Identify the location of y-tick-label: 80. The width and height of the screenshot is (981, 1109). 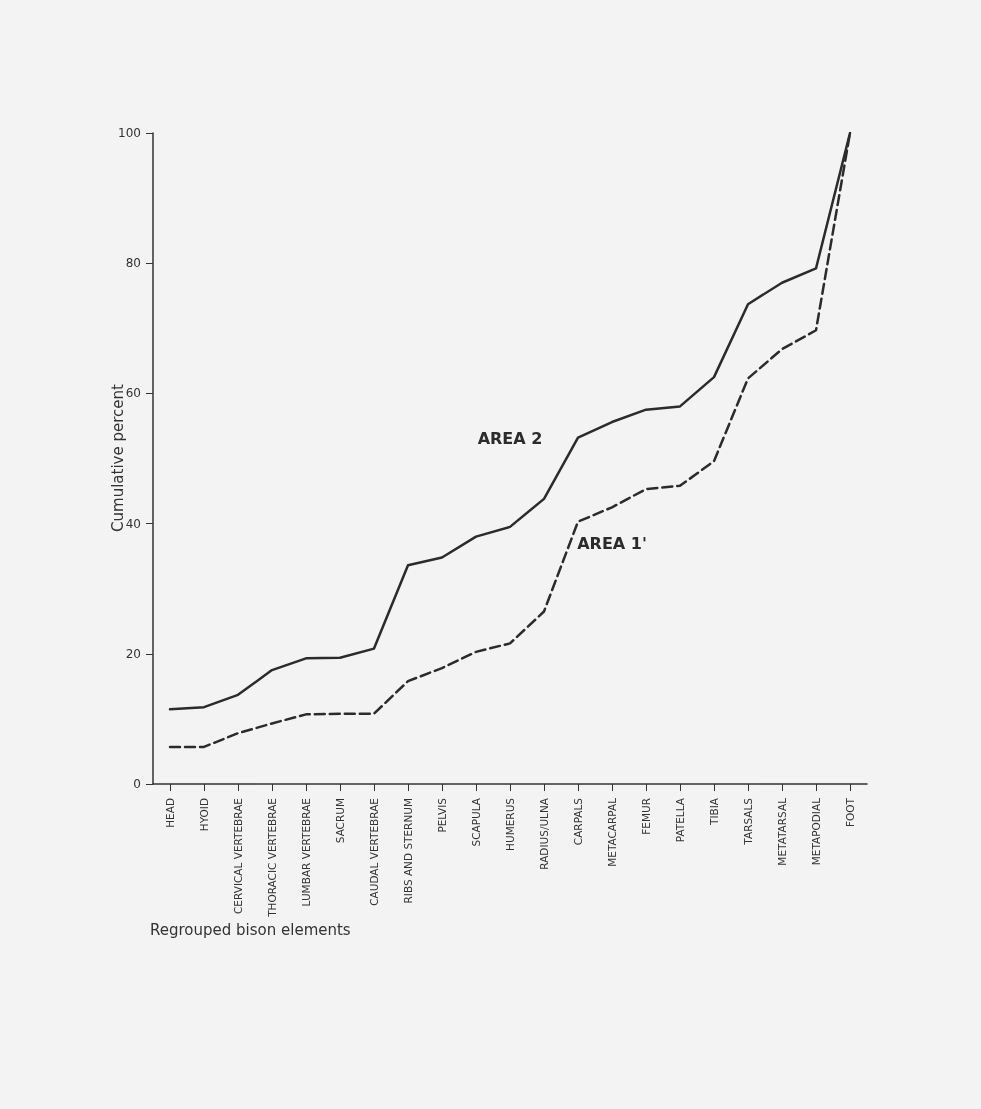
(133, 263).